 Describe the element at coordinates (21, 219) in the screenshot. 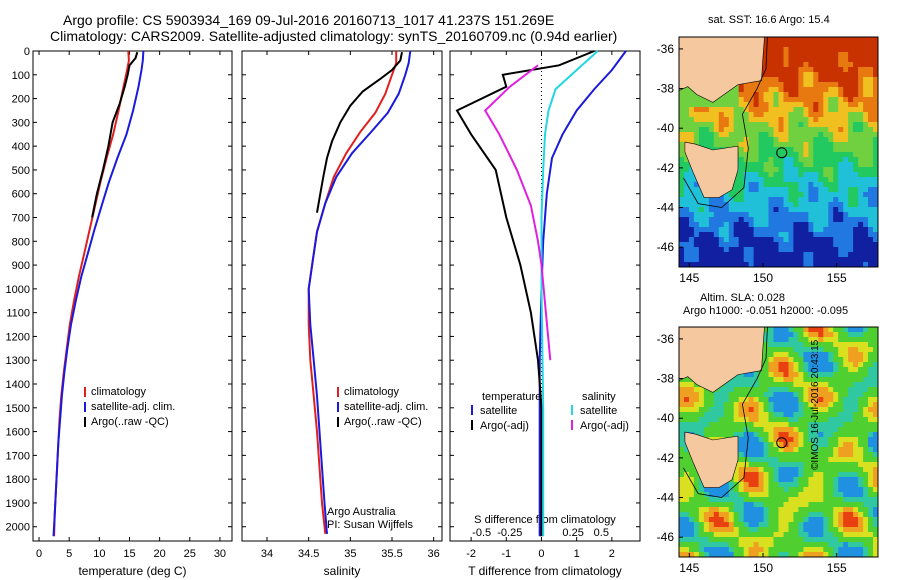

I see `depth-tick-label: 700` at that location.